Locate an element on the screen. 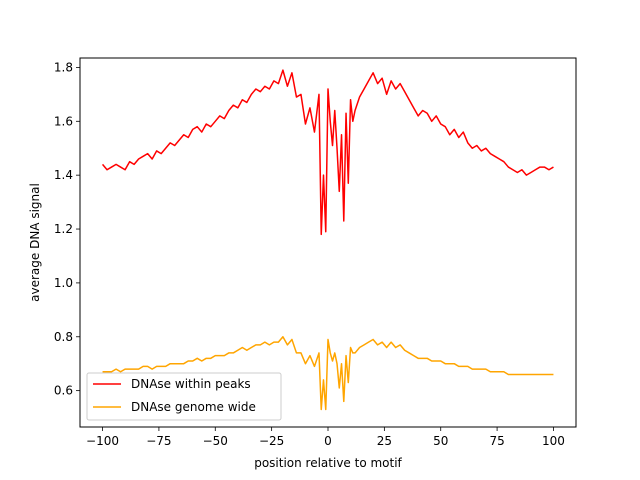 The width and height of the screenshot is (640, 480). y-tick-label: 1.2 is located at coordinates (63, 229).